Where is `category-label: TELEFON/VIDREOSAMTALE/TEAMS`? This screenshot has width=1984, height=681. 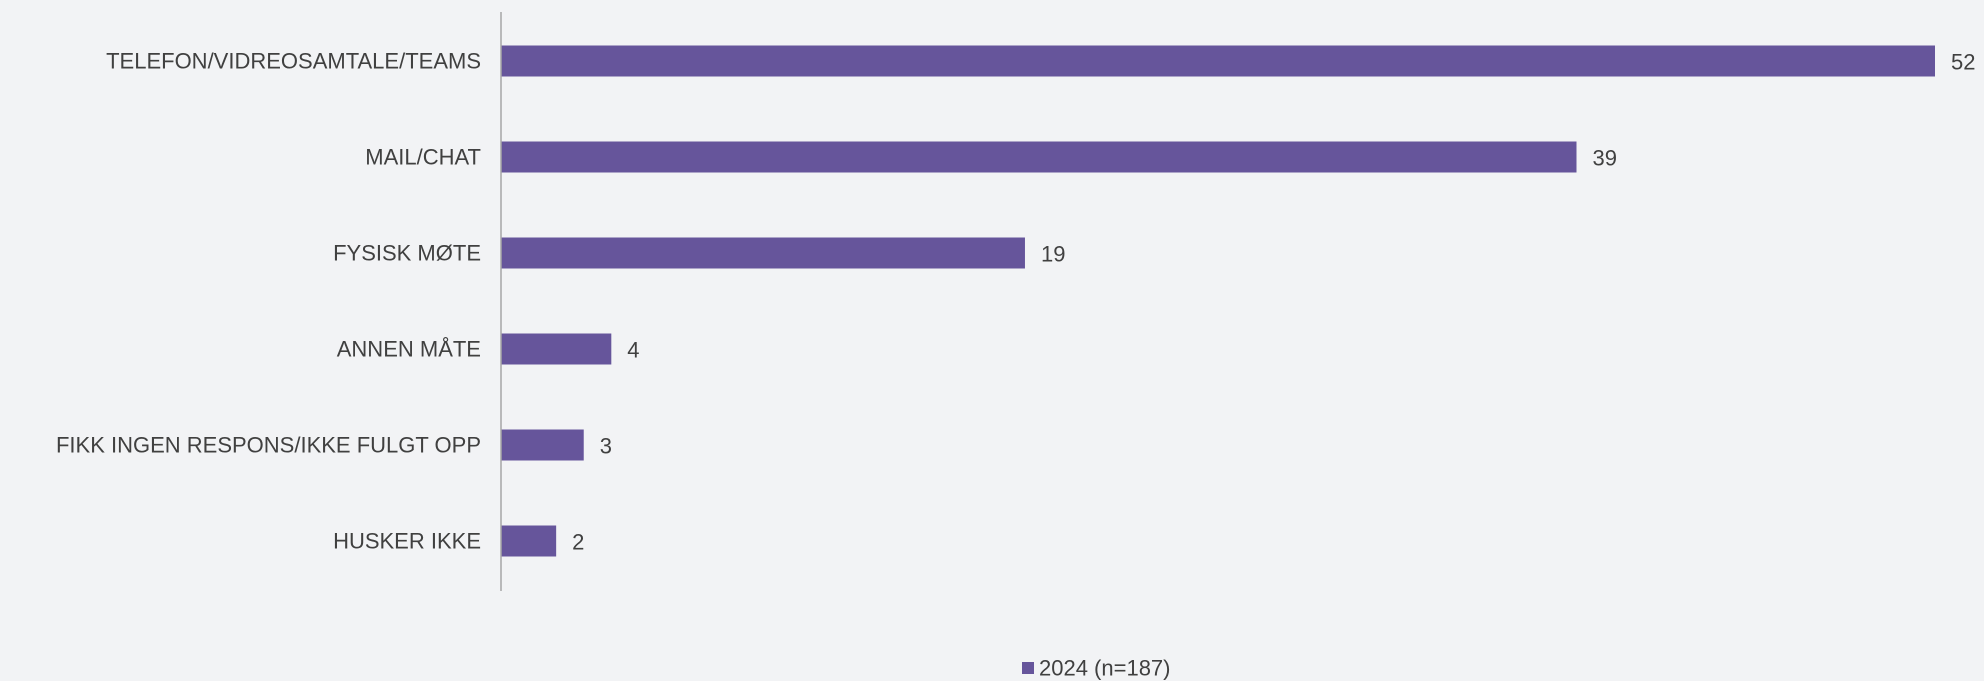 category-label: TELEFON/VIDREOSAMTALE/TEAMS is located at coordinates (293, 61).